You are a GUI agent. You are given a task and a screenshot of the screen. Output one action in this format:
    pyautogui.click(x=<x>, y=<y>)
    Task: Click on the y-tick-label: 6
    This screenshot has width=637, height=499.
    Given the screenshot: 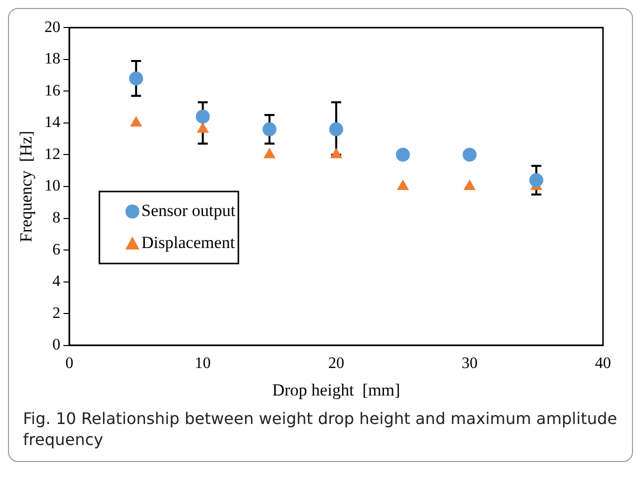 What is the action you would take?
    pyautogui.click(x=56, y=249)
    